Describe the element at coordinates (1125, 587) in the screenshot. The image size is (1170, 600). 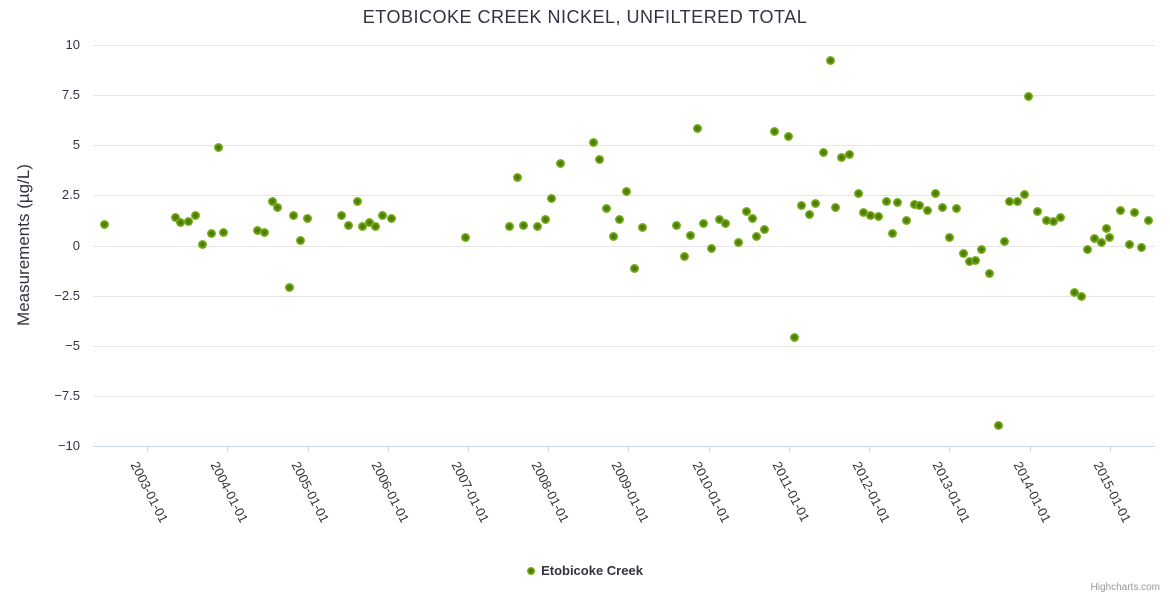
I see `highcharts-credit-link: Highcharts.com` at that location.